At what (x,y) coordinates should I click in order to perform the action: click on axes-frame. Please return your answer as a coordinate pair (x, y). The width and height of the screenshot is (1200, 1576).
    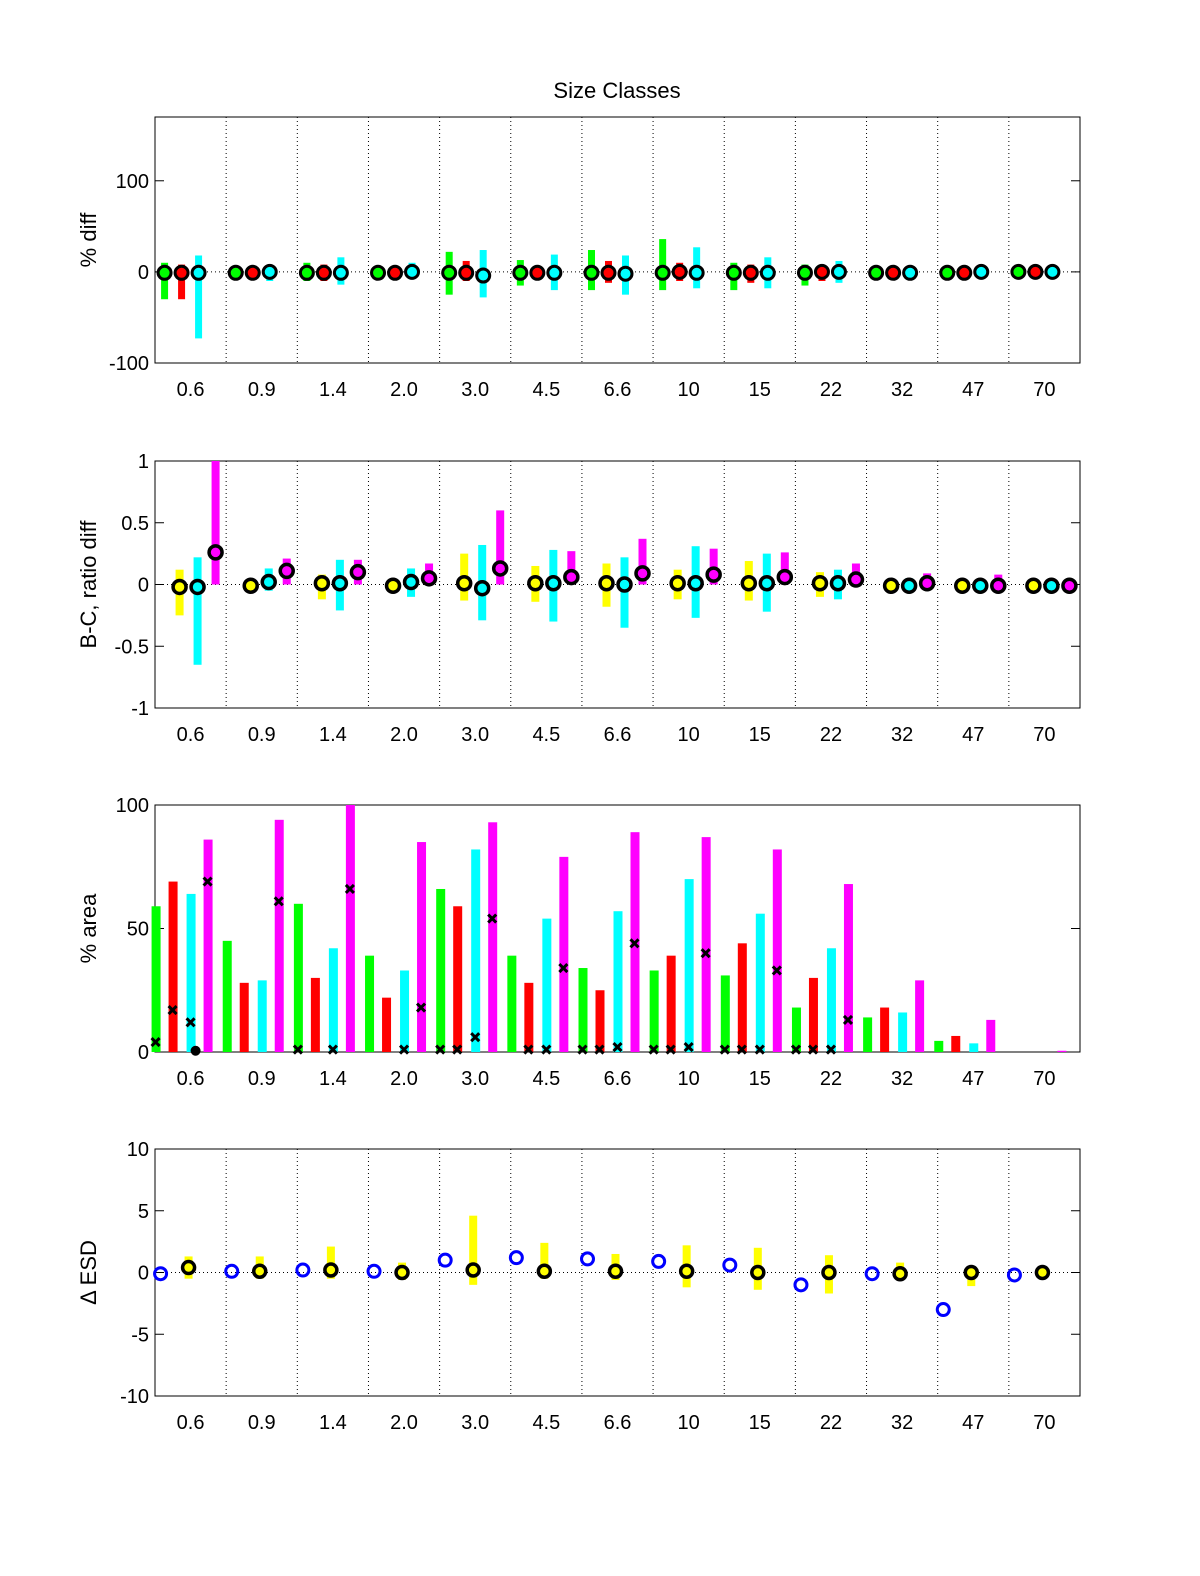
    Looking at the image, I should click on (617, 240).